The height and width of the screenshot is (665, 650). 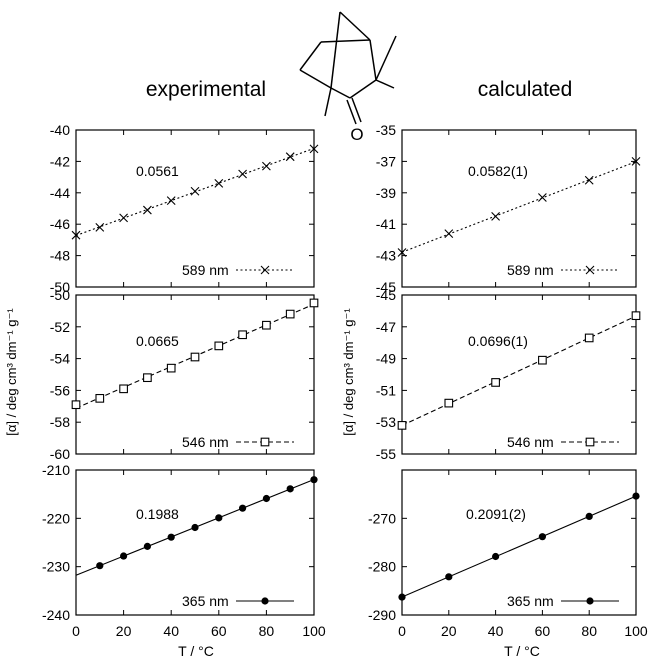 What do you see at coordinates (56, 615) in the screenshot?
I see `y-tick-label: -240` at bounding box center [56, 615].